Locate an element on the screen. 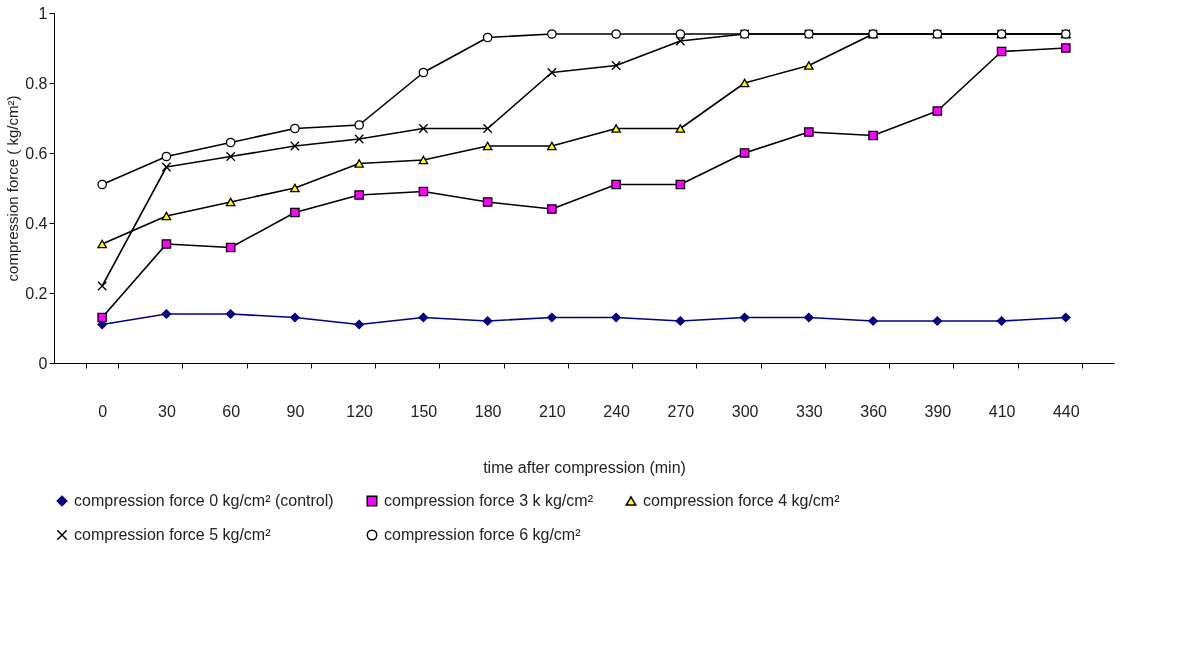  x-tick-label: 90 is located at coordinates (295, 411).